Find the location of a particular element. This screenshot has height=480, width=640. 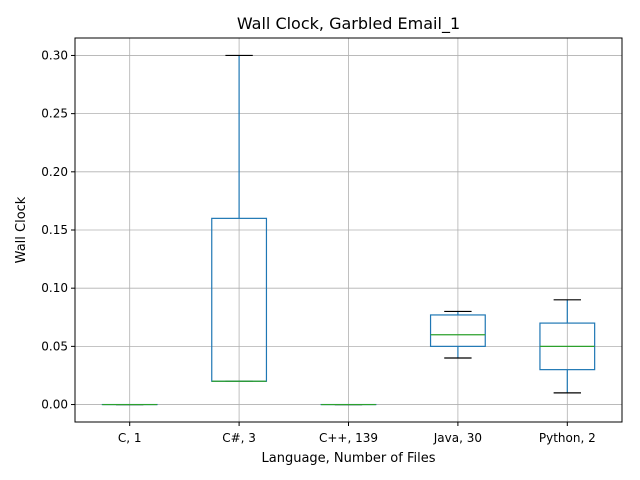

y-tick-label: 0.30 is located at coordinates (54, 55).